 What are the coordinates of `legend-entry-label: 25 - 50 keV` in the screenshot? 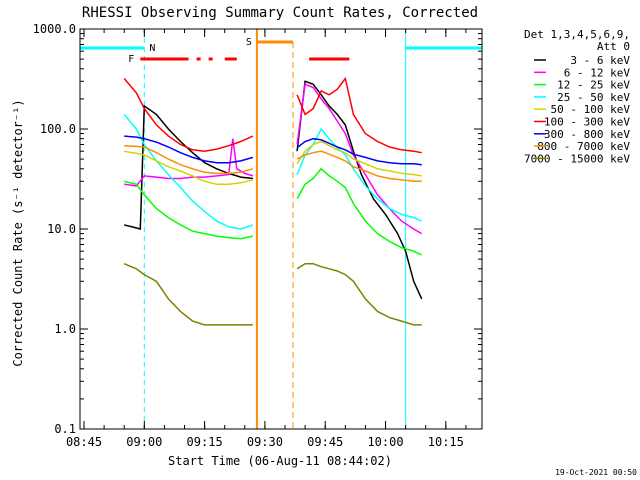 It's located at (593, 97).